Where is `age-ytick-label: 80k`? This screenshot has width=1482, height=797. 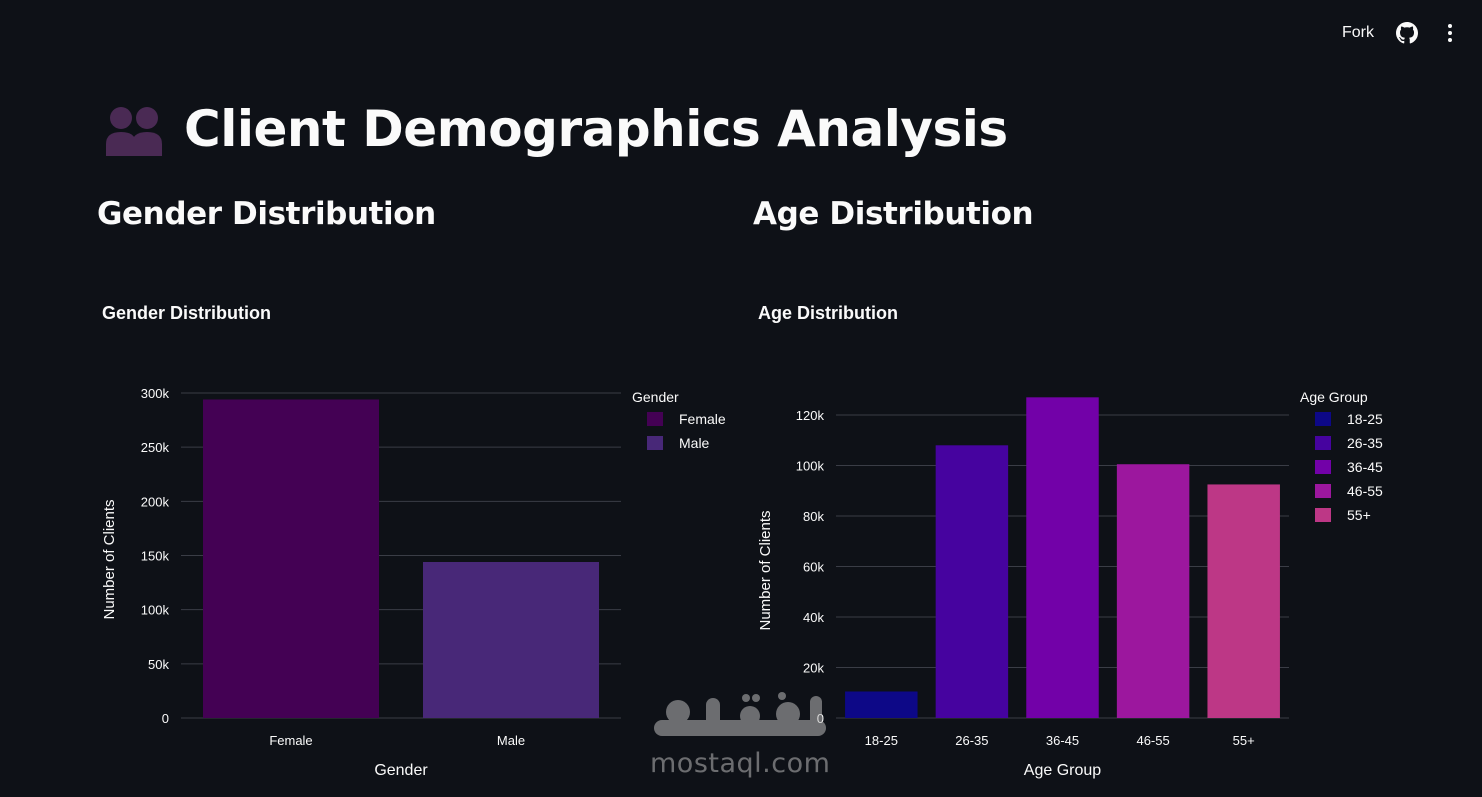 age-ytick-label: 80k is located at coordinates (813, 516).